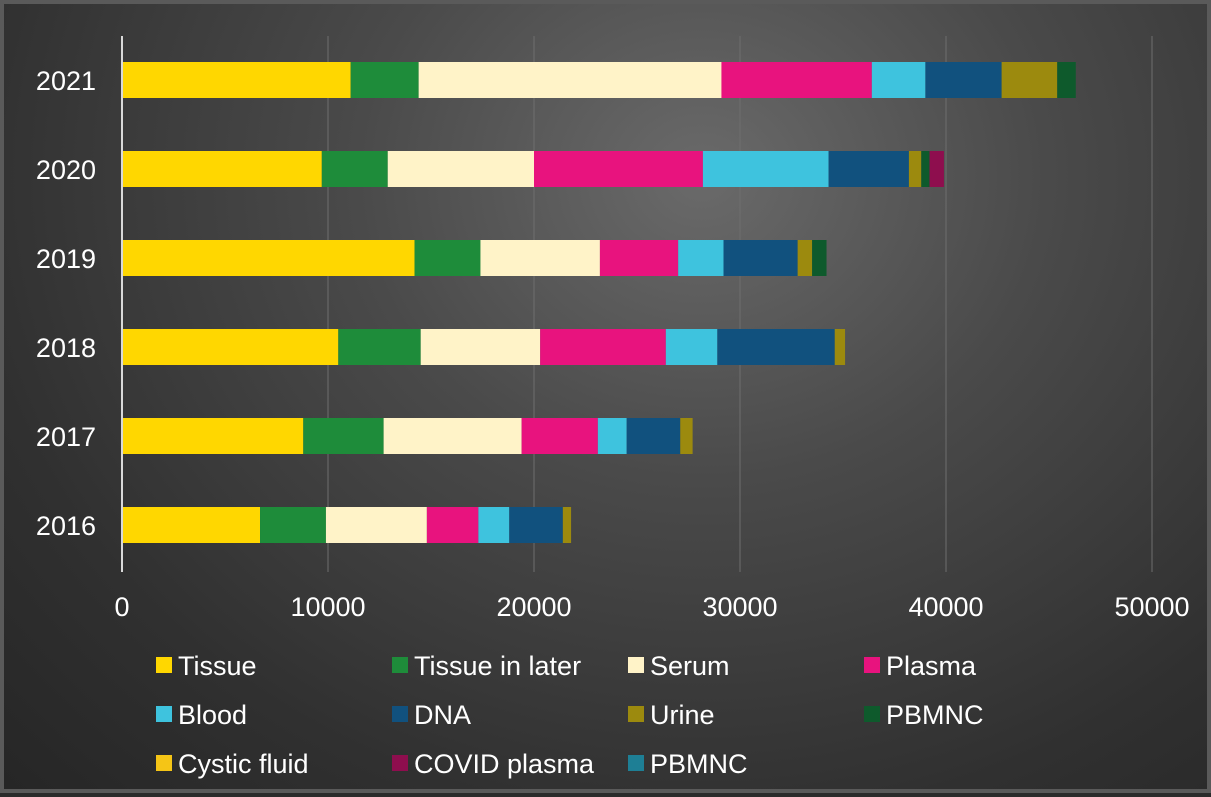  Describe the element at coordinates (690, 666) in the screenshot. I see `legend-label: Serum` at that location.